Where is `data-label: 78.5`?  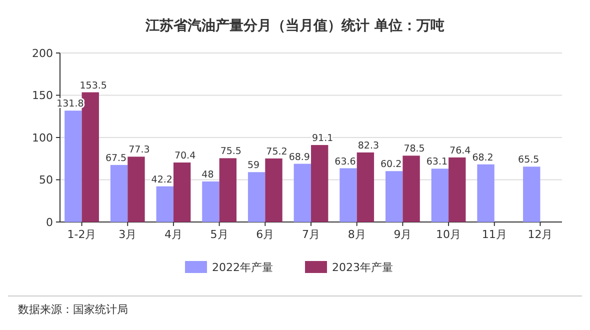
data-label: 78.5 is located at coordinates (414, 149).